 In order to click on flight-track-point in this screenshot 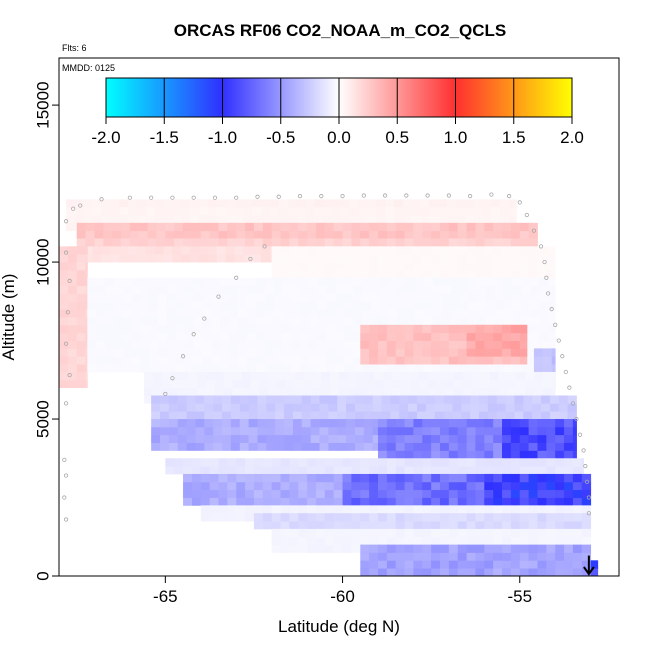, I will do `click(73, 208)`.